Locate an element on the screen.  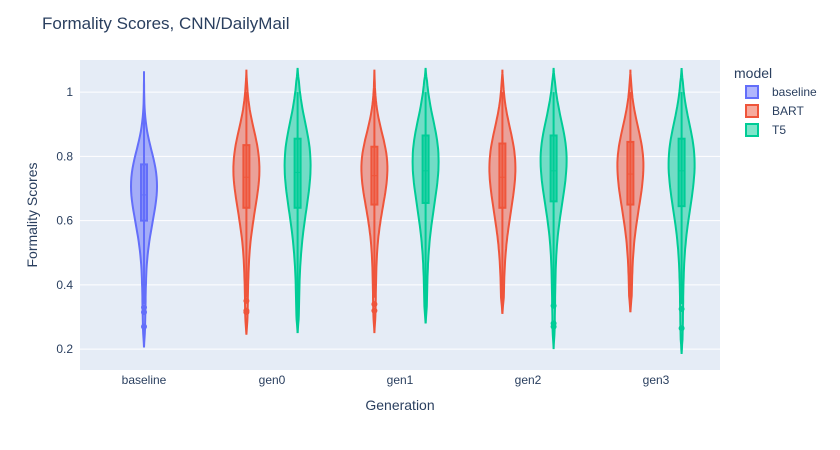
legend-label: T5 is located at coordinates (779, 130).